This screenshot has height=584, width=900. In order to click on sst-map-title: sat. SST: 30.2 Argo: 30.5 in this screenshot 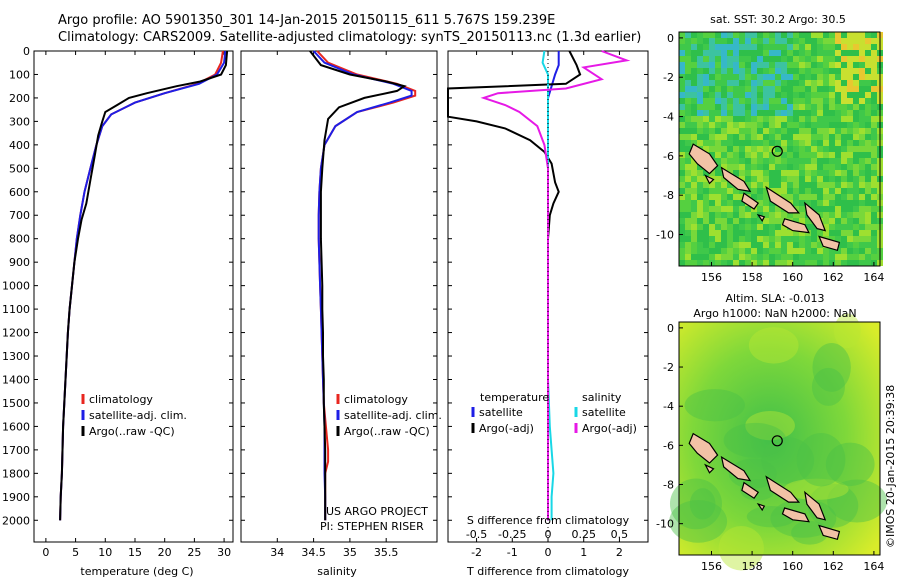, I will do `click(778, 19)`.